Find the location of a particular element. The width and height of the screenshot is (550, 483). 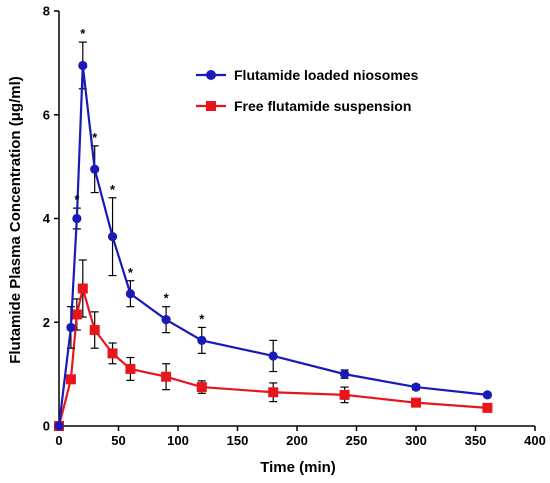

legend-label-free-suspension: Free flutamide suspension is located at coordinates (322, 106).